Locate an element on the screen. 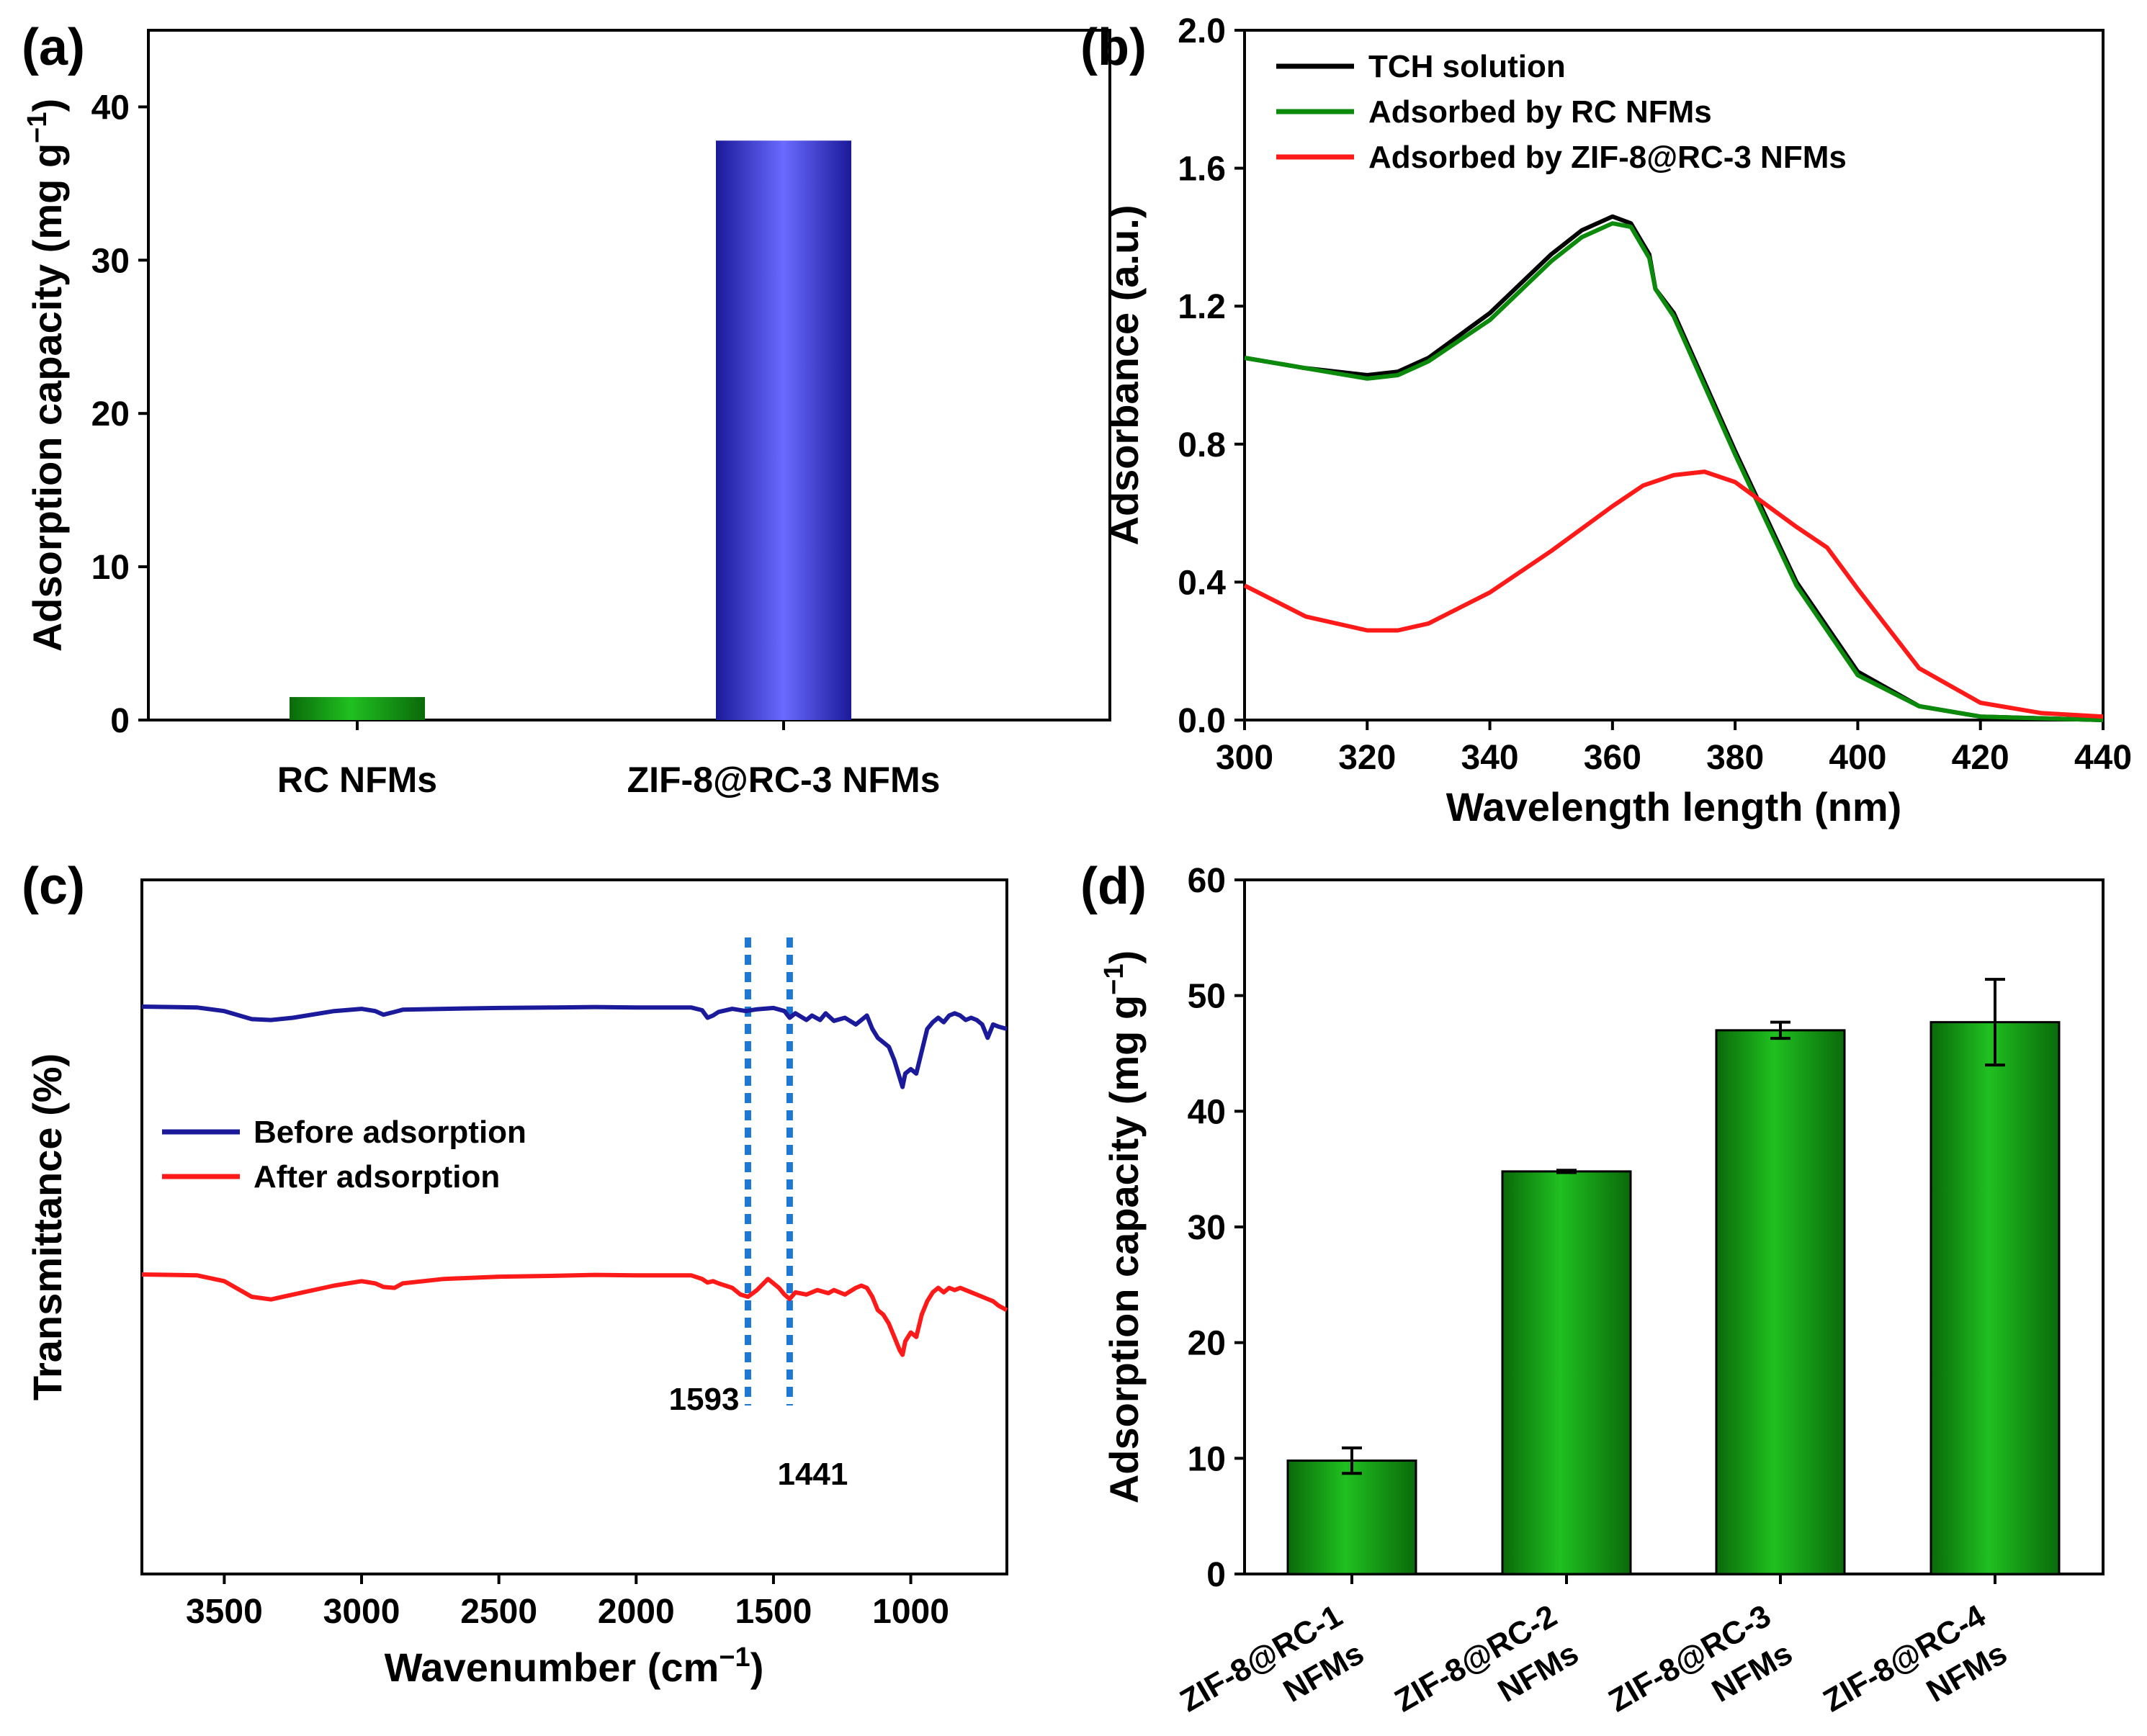 This screenshot has width=2147, height=1736. panel-d-y-tick-label: 30 is located at coordinates (1207, 1228).